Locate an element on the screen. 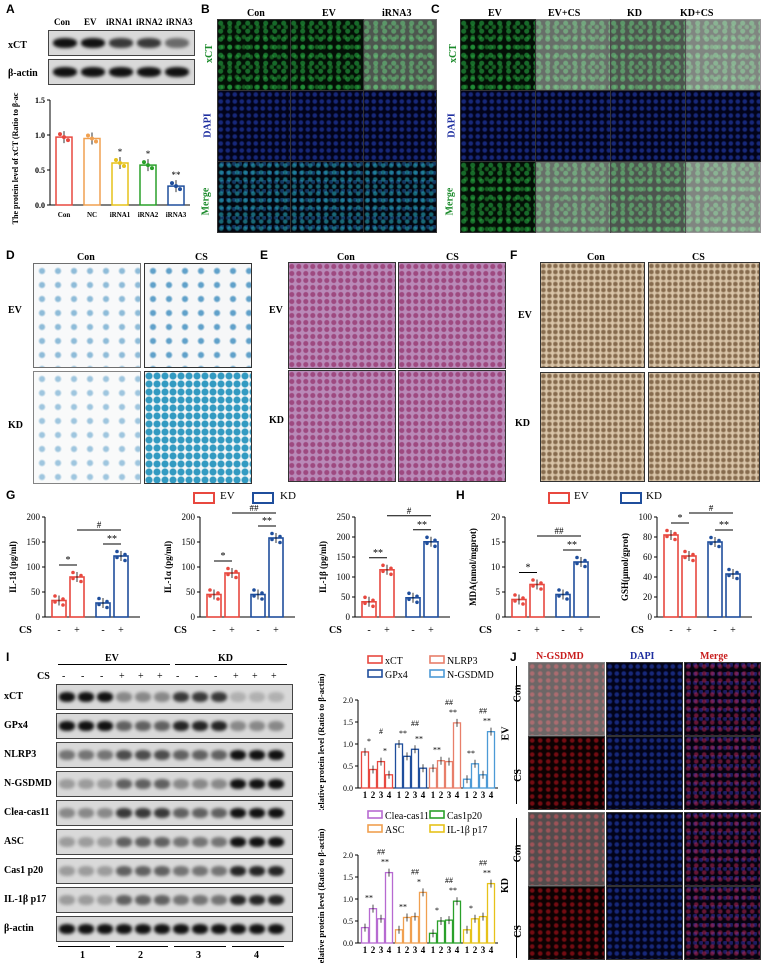 Image resolution: width=764 pixels, height=963 pixels. y-tick-label: 200 is located at coordinates (189, 517).